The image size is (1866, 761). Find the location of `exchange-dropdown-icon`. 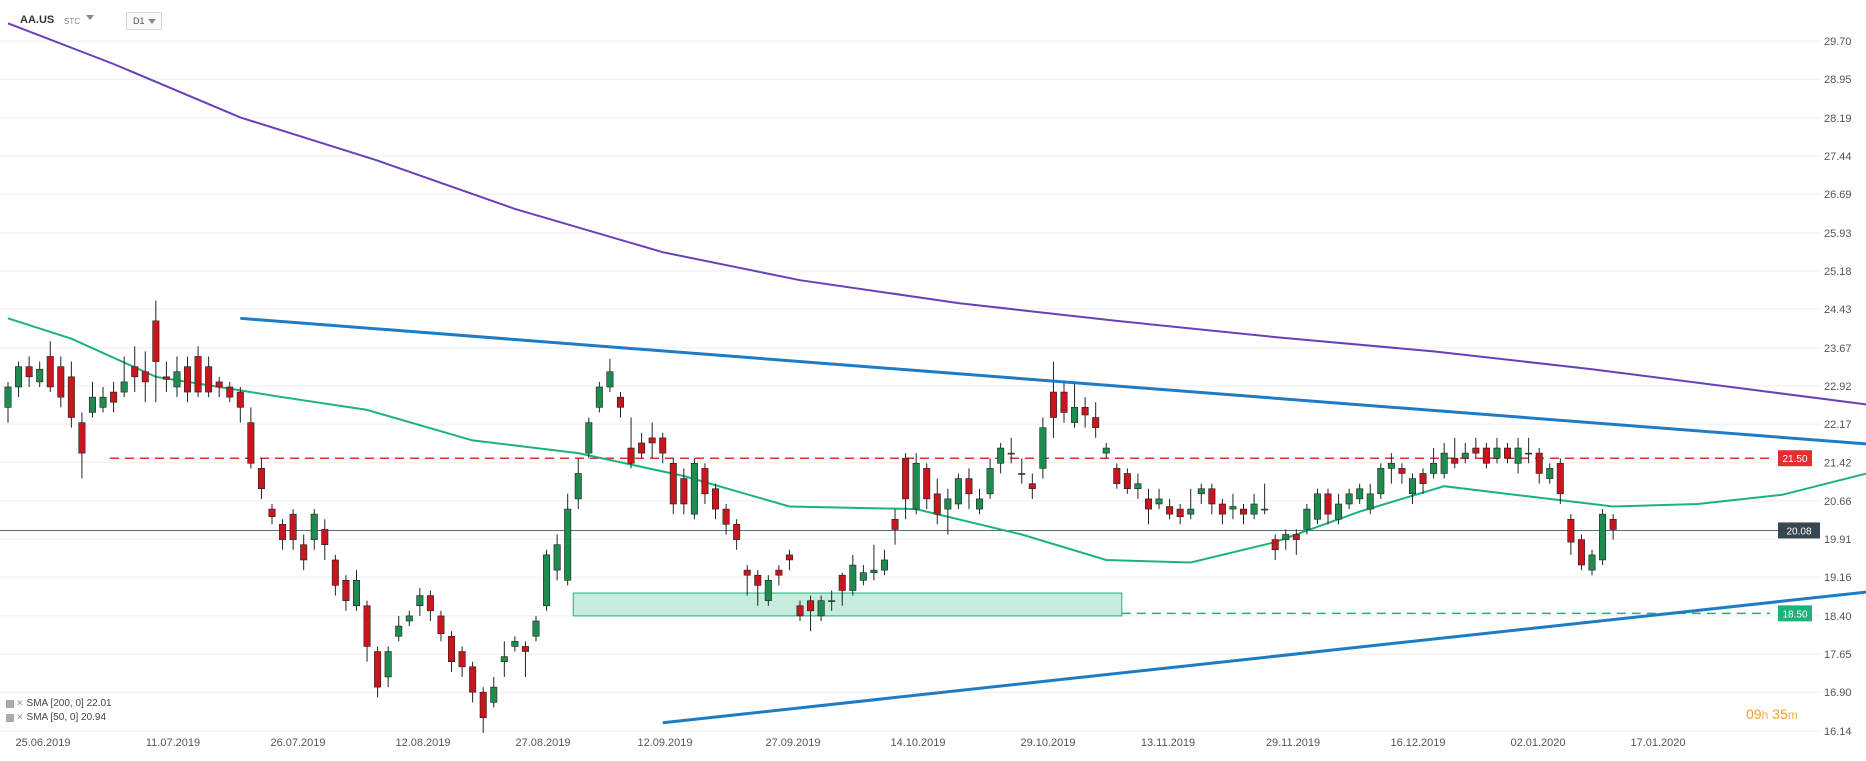

exchange-dropdown-icon is located at coordinates (90, 17).